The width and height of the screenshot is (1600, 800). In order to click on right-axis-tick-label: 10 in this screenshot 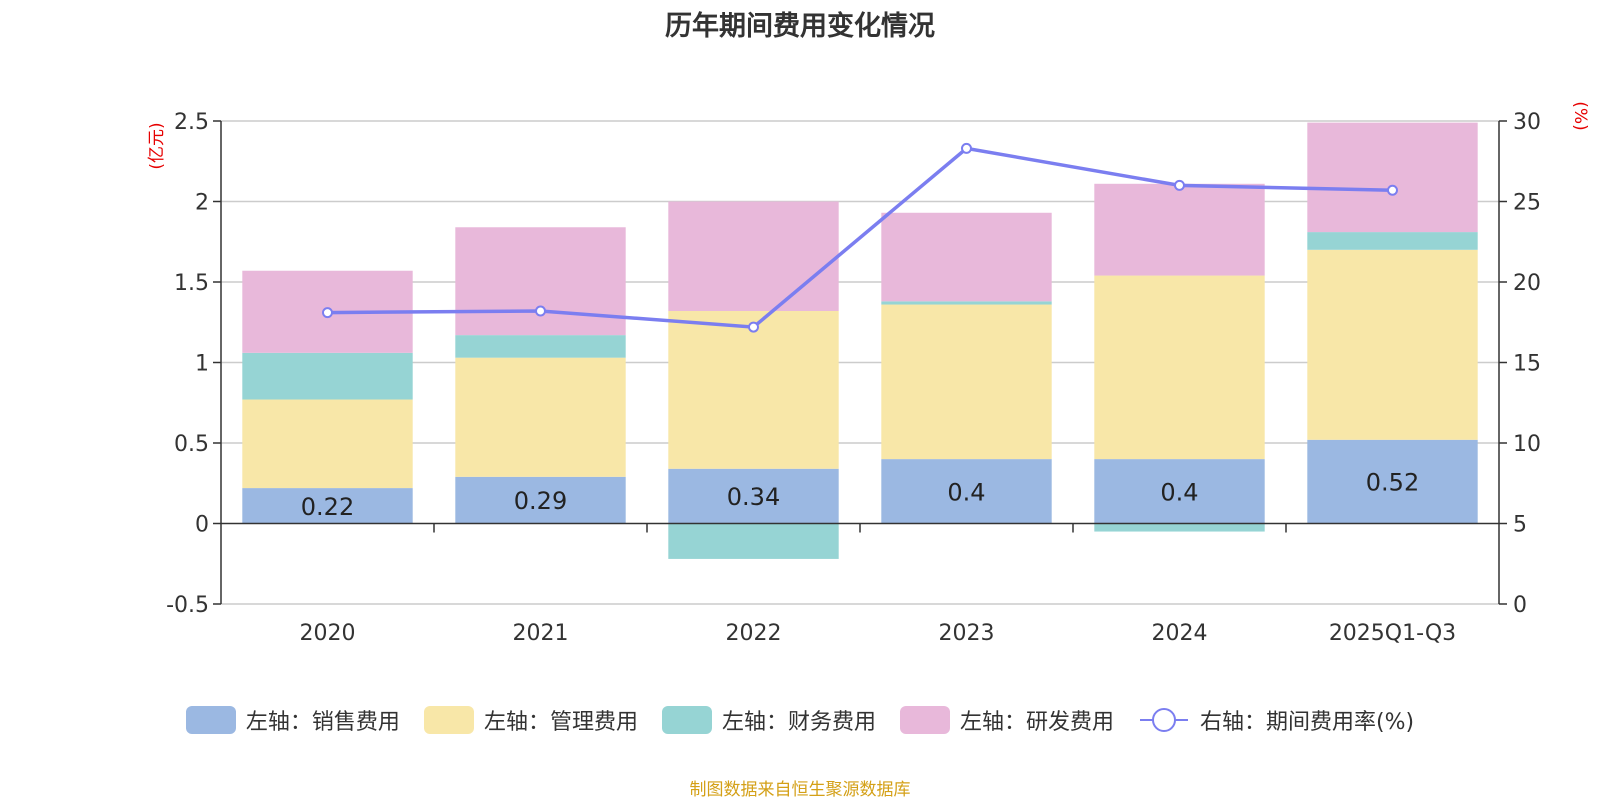, I will do `click(1527, 444)`.